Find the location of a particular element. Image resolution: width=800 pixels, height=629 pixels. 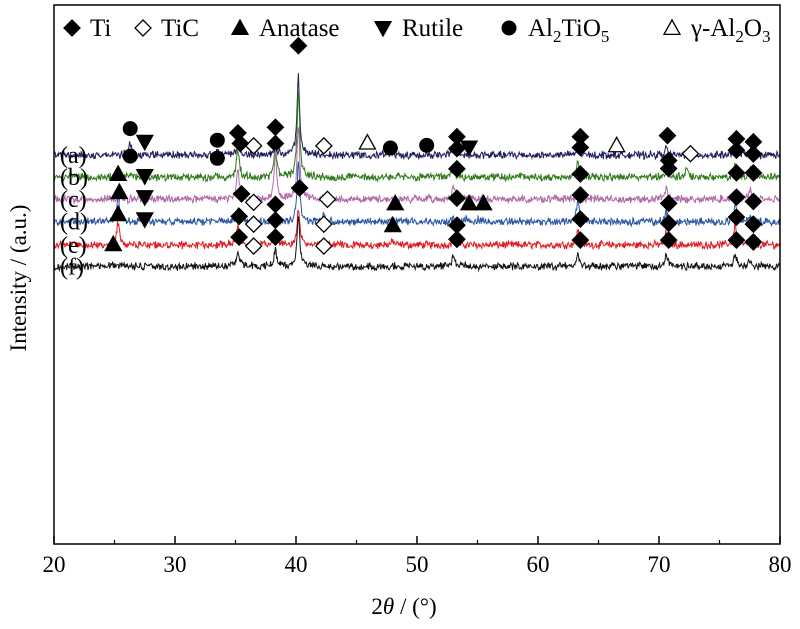

series-2: (c) is located at coordinates (417, 170).